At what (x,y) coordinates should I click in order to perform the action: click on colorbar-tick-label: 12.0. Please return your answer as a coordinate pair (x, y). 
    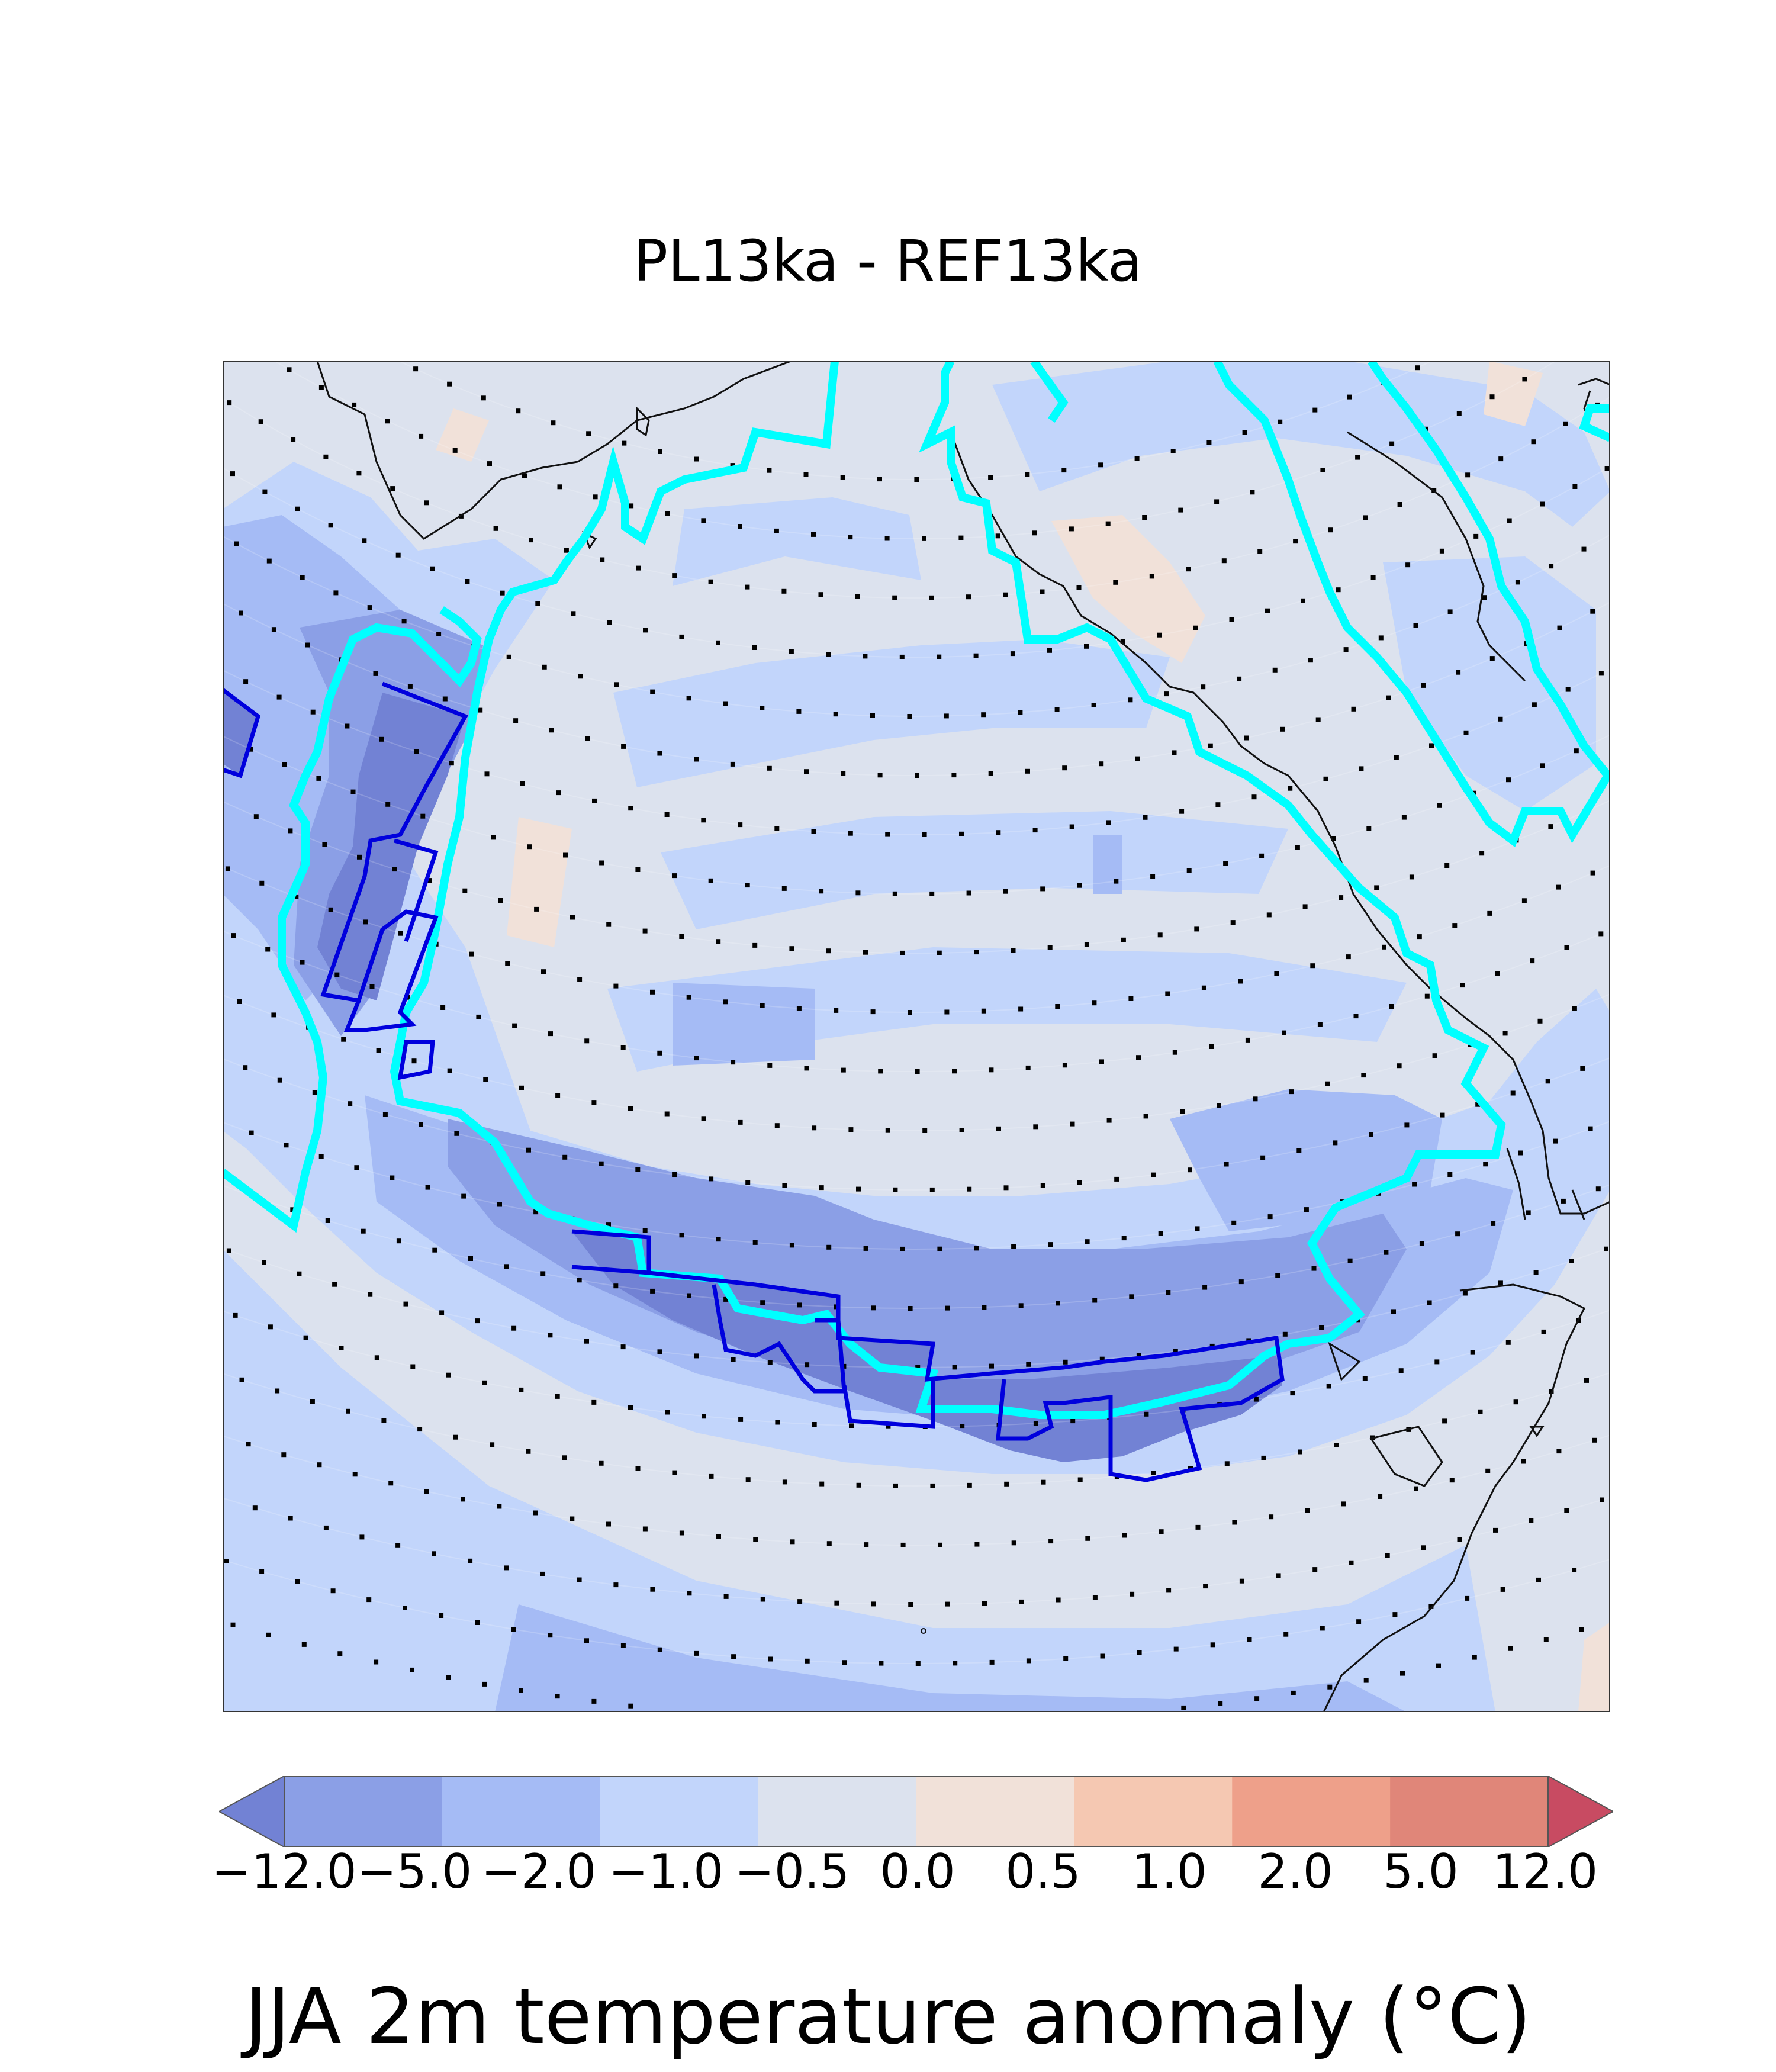
    Looking at the image, I should click on (1545, 1871).